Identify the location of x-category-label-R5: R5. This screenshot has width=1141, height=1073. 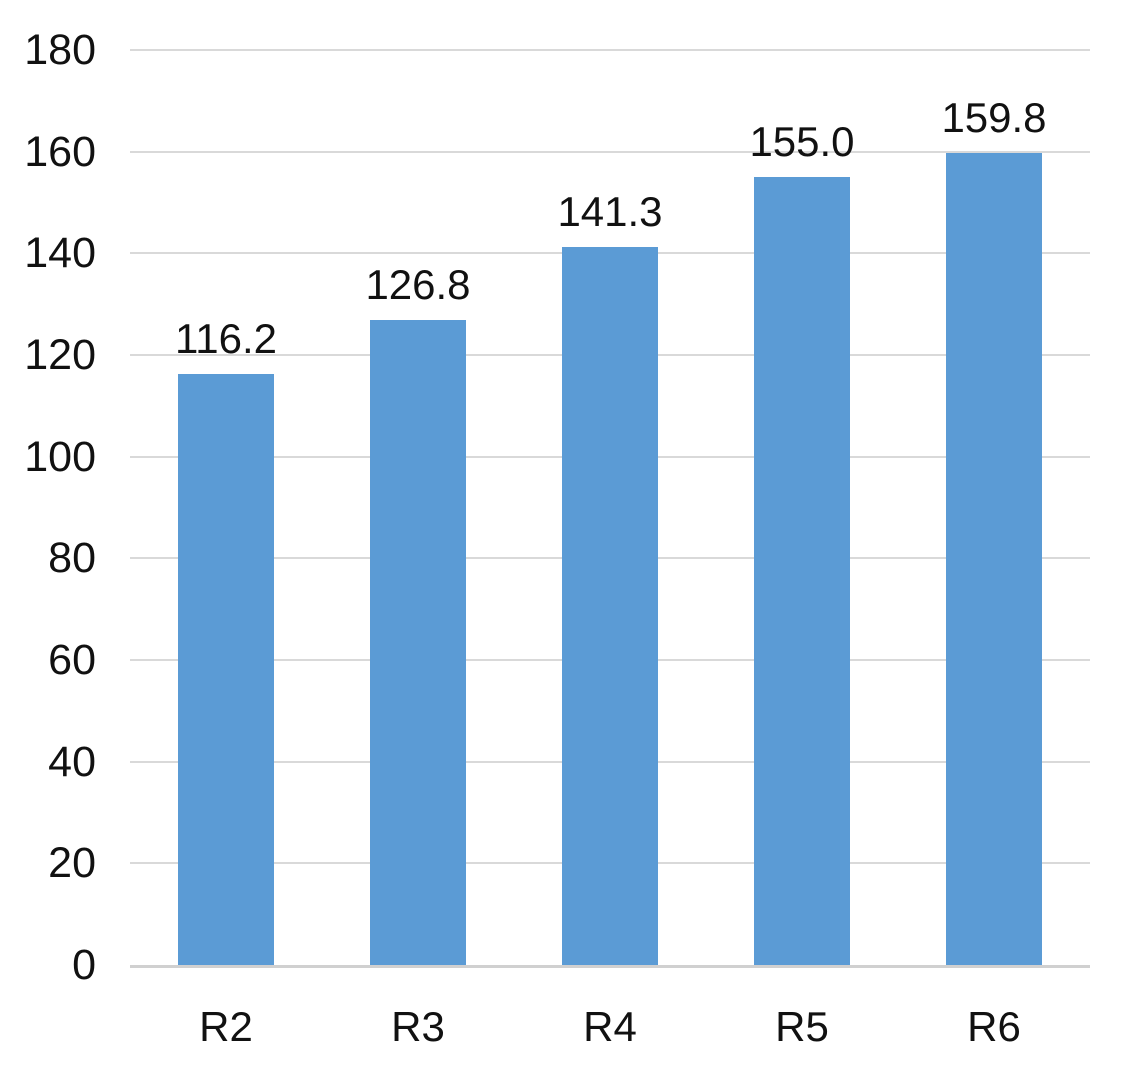
(802, 1026).